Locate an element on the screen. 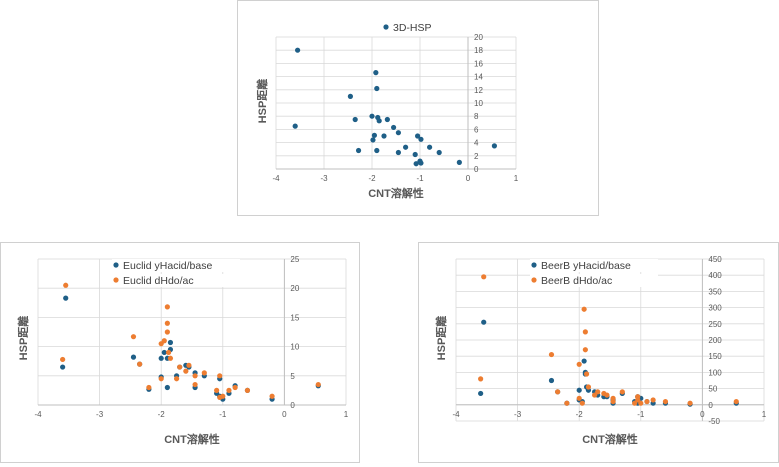  legend-label: 3D-HSP is located at coordinates (412, 28).